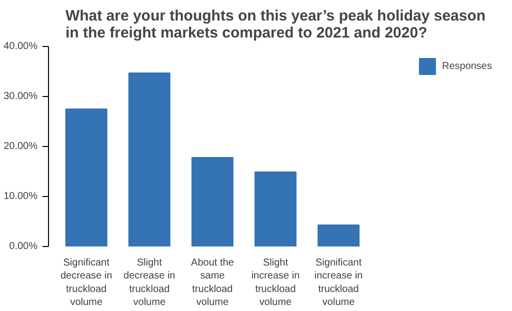  What do you see at coordinates (150, 283) in the screenshot?
I see `x-tick-label: Slight decrease in truckload volume` at bounding box center [150, 283].